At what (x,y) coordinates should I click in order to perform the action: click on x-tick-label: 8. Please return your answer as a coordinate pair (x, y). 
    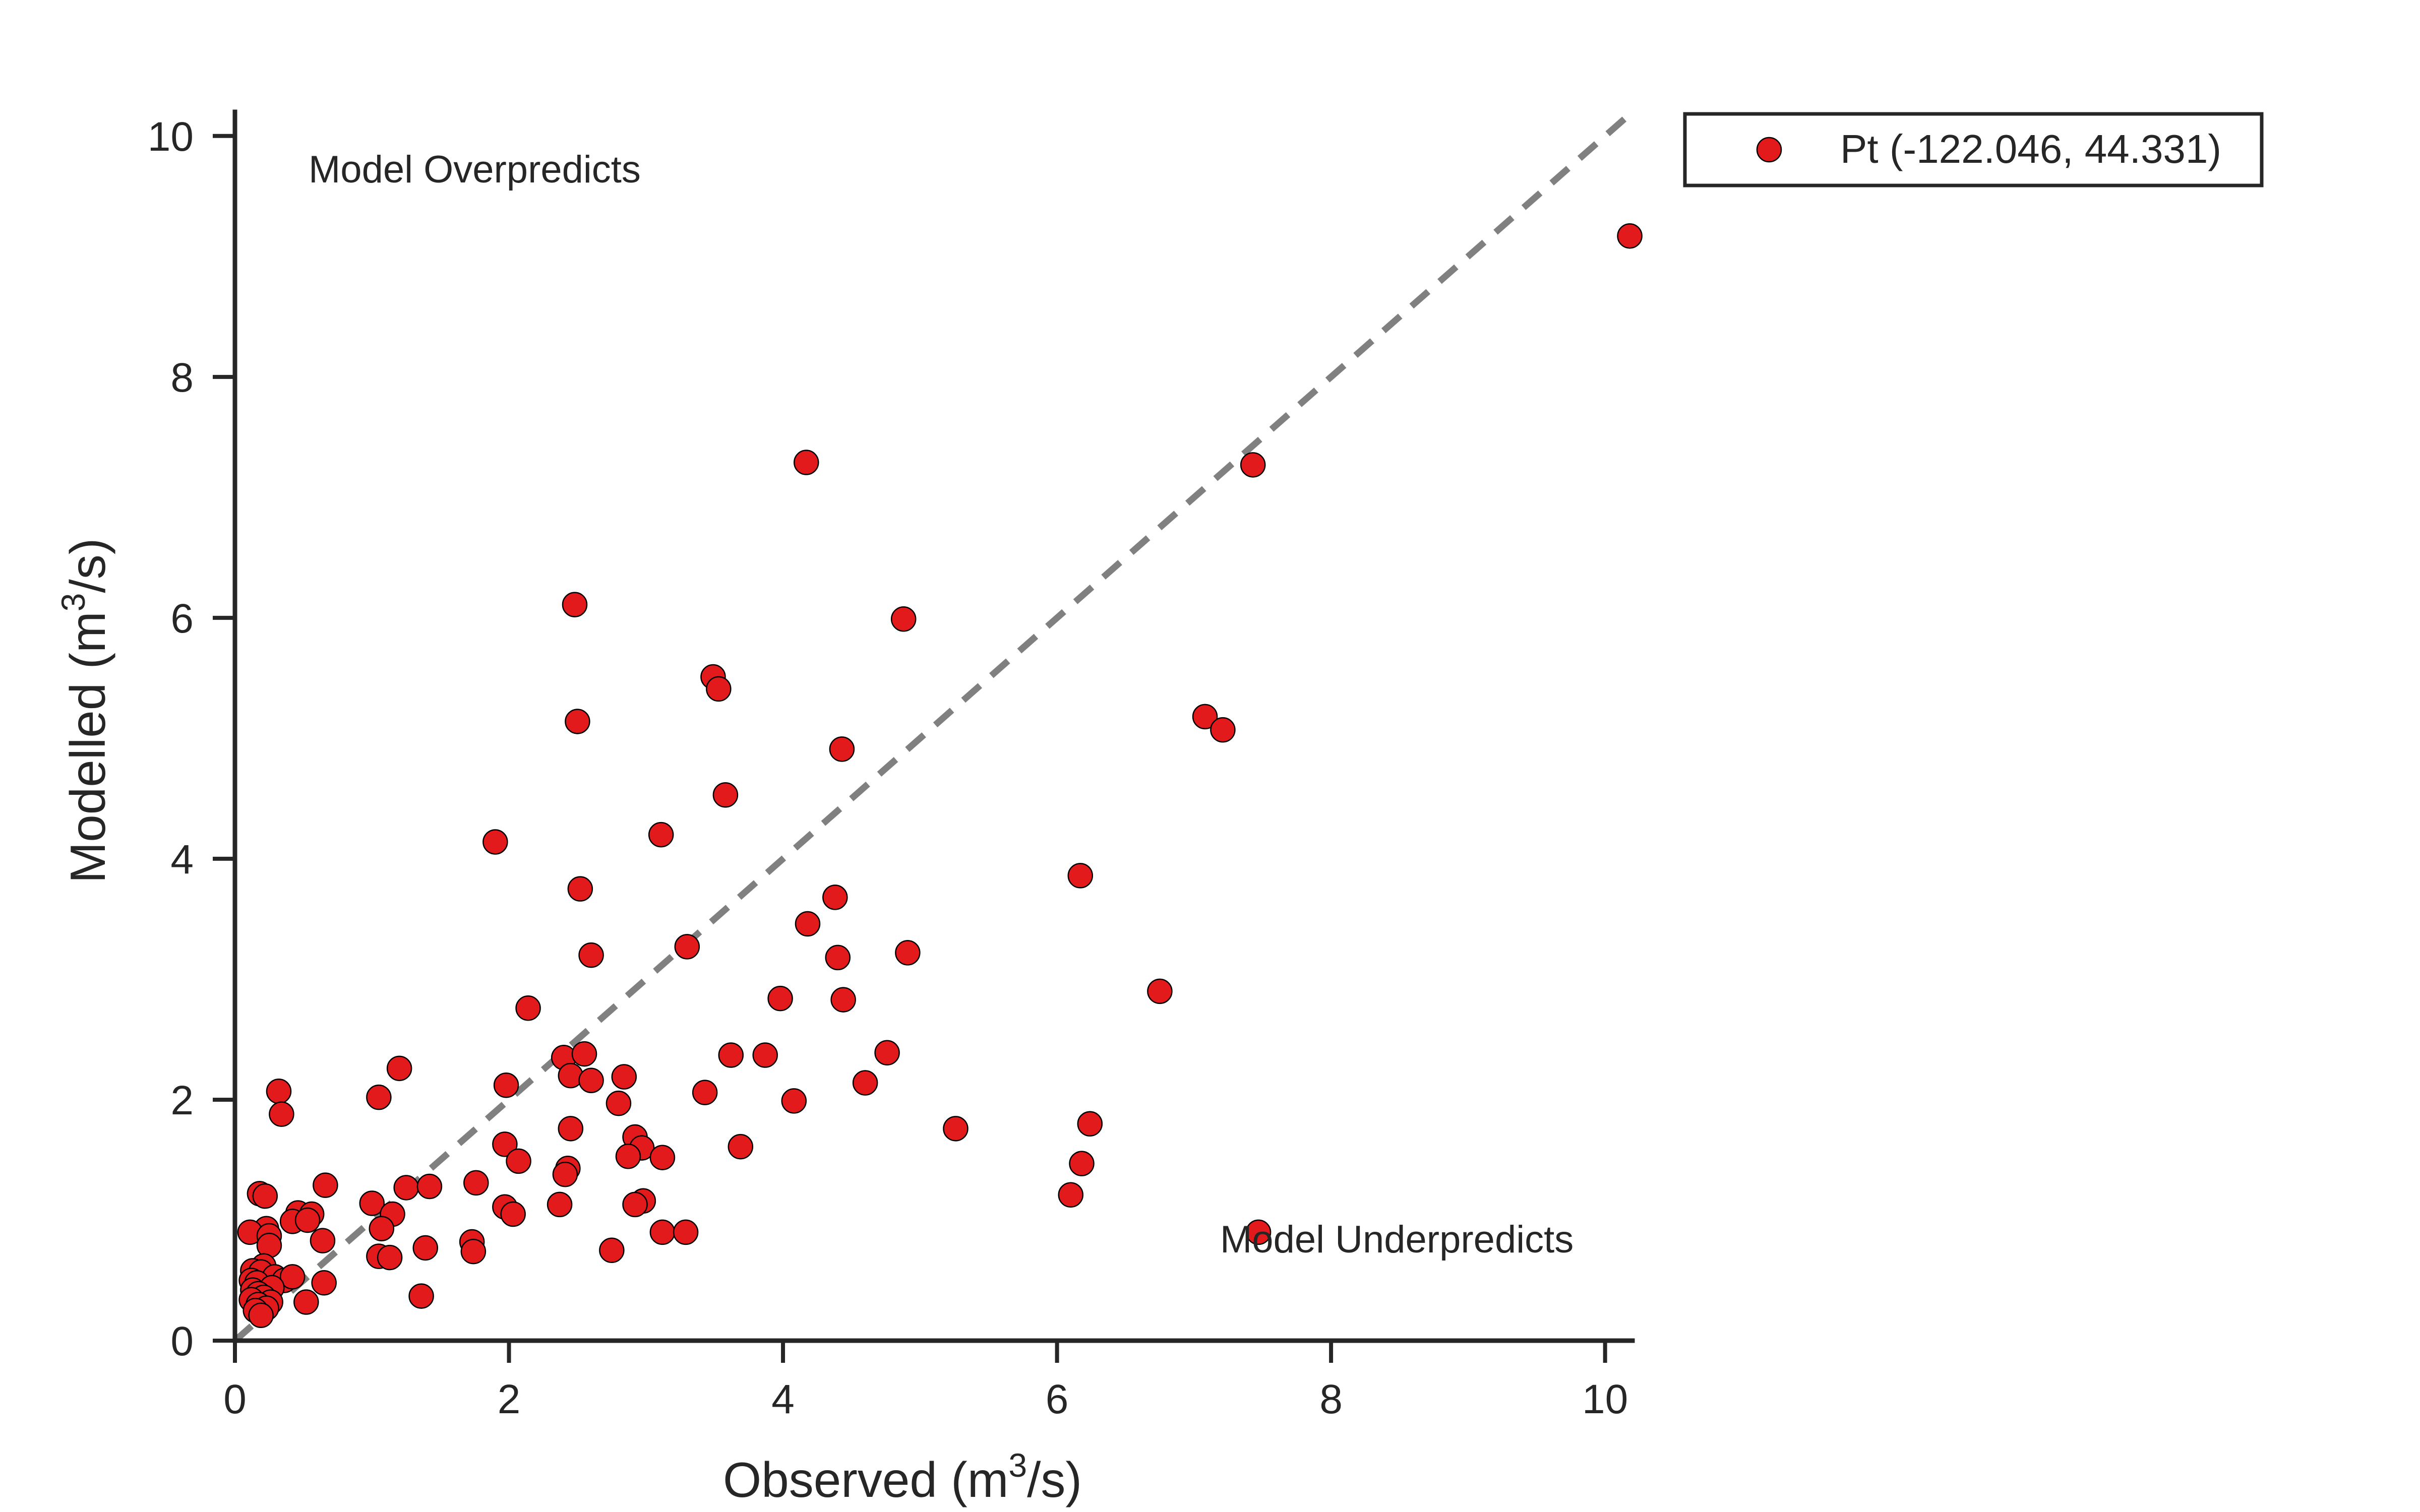
    Looking at the image, I should click on (1331, 1399).